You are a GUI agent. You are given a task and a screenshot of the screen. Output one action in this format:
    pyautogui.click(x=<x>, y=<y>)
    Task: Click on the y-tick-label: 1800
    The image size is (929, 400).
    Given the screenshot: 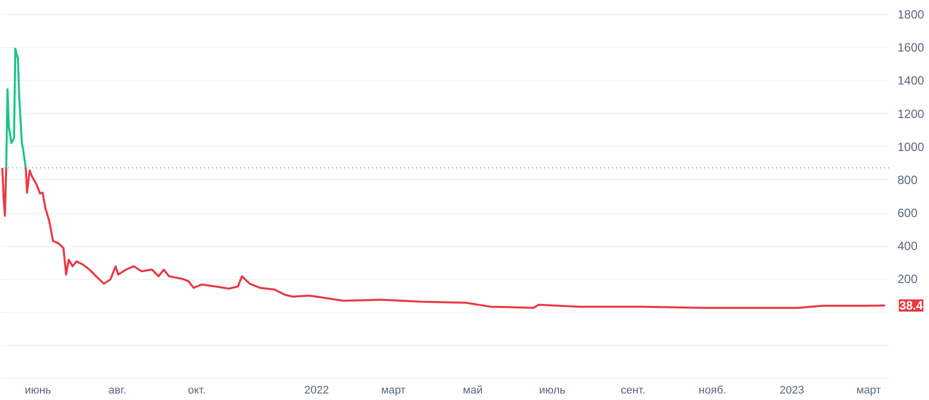 What is the action you would take?
    pyautogui.click(x=911, y=15)
    